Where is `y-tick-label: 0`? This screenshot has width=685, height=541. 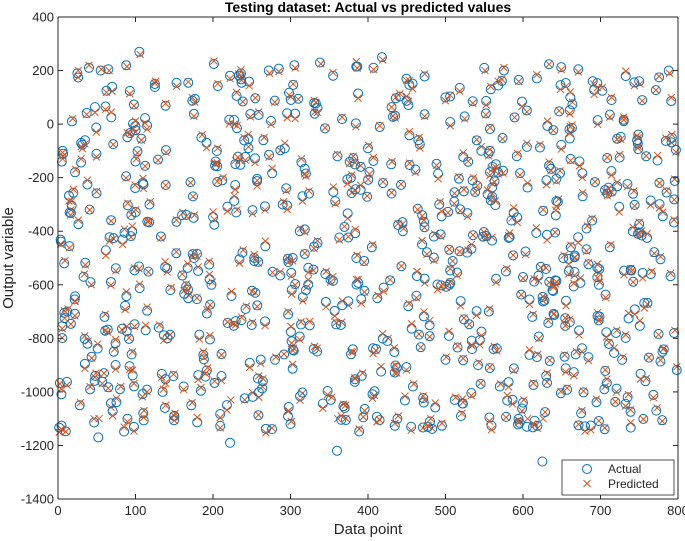 y-tick-label: 0 is located at coordinates (50, 124).